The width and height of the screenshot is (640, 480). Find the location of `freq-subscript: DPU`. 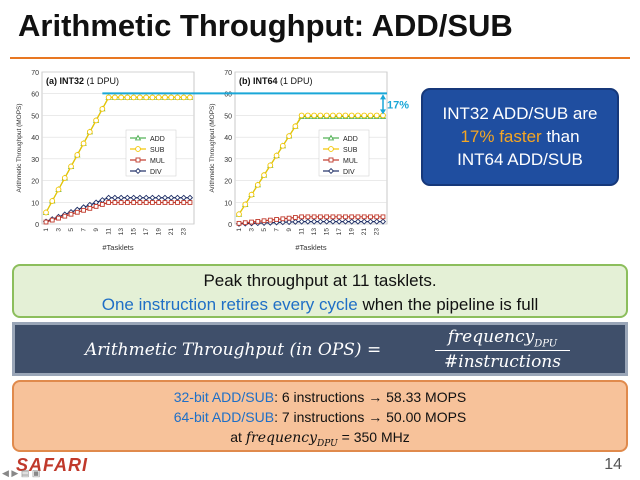

freq-subscript: DPU is located at coordinates (327, 443).